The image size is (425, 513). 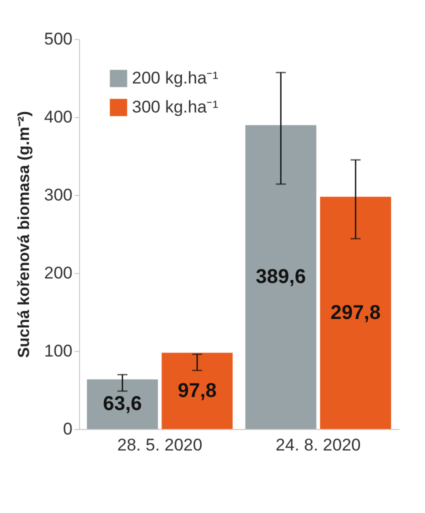 I want to click on y-axis-title: Suchá kořenová biomasa (g.m⁻²), so click(x=25, y=234).